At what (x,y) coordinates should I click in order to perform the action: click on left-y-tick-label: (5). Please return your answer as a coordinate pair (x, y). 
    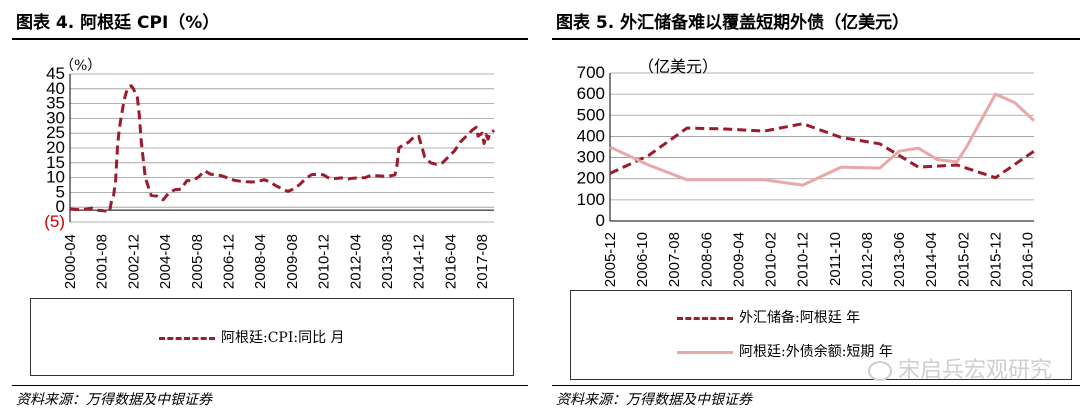
    Looking at the image, I should click on (54, 221).